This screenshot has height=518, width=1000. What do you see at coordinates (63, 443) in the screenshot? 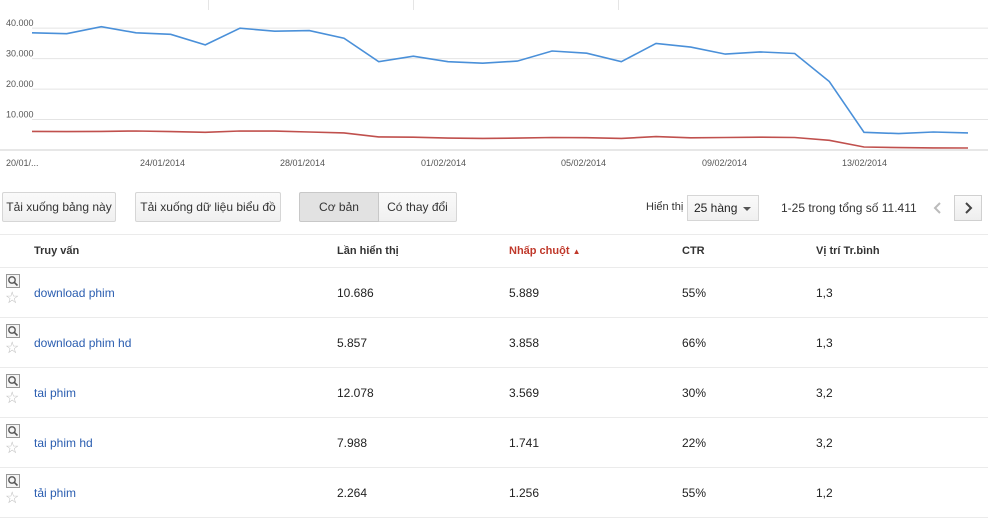
I see `query-link: tai phim hd` at bounding box center [63, 443].